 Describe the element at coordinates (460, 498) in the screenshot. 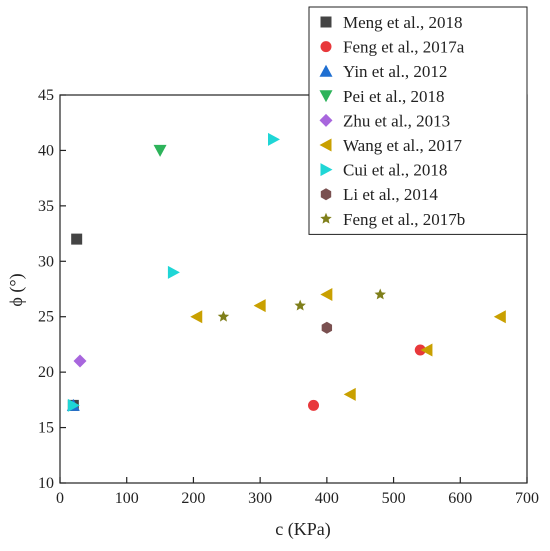

I see `x-tick-label: 600` at that location.